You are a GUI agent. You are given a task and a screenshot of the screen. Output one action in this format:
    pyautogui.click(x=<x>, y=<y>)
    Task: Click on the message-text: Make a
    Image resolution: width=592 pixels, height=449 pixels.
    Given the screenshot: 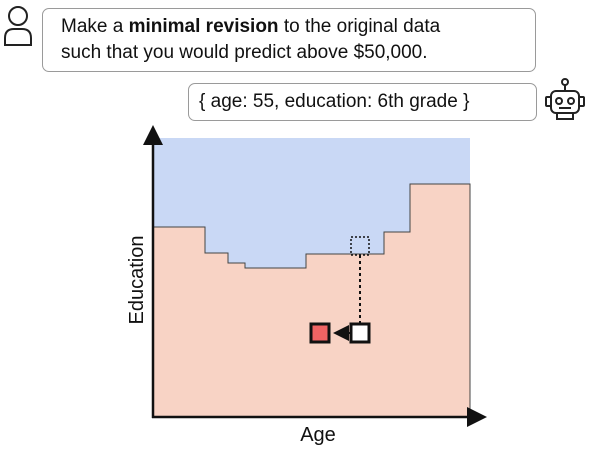 What is the action you would take?
    pyautogui.click(x=95, y=26)
    